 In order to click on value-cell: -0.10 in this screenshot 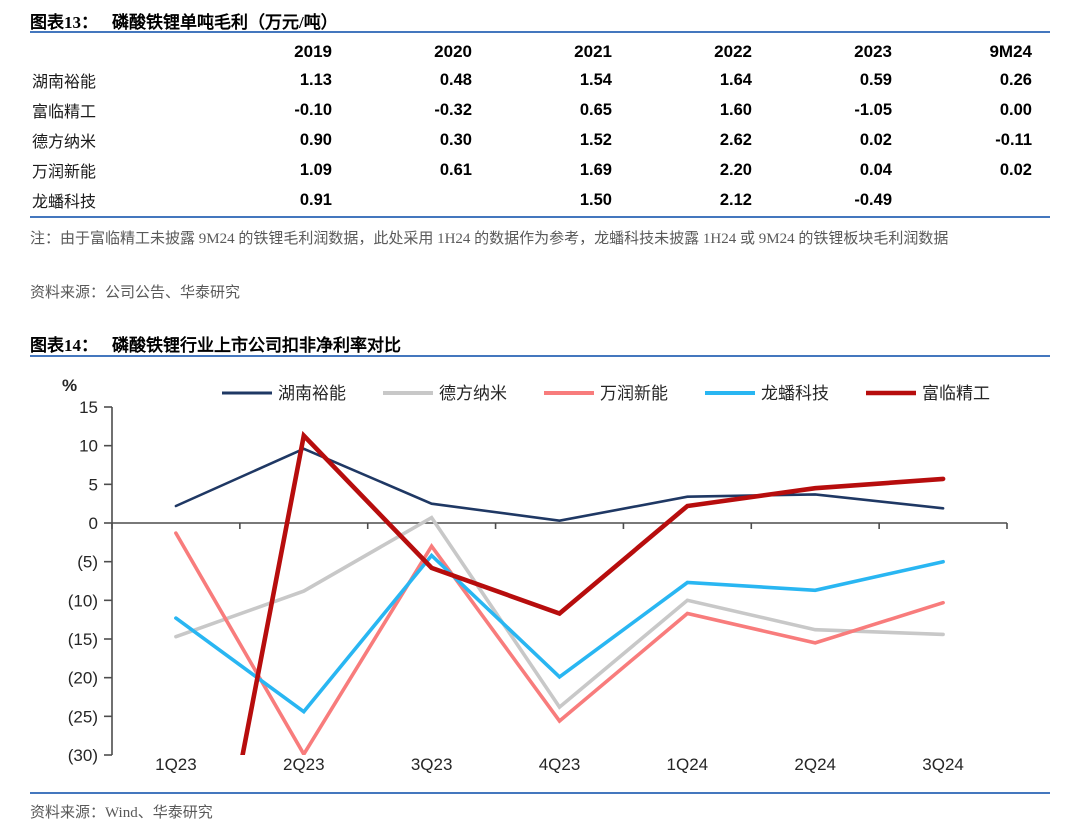, I will do `click(313, 109)`.